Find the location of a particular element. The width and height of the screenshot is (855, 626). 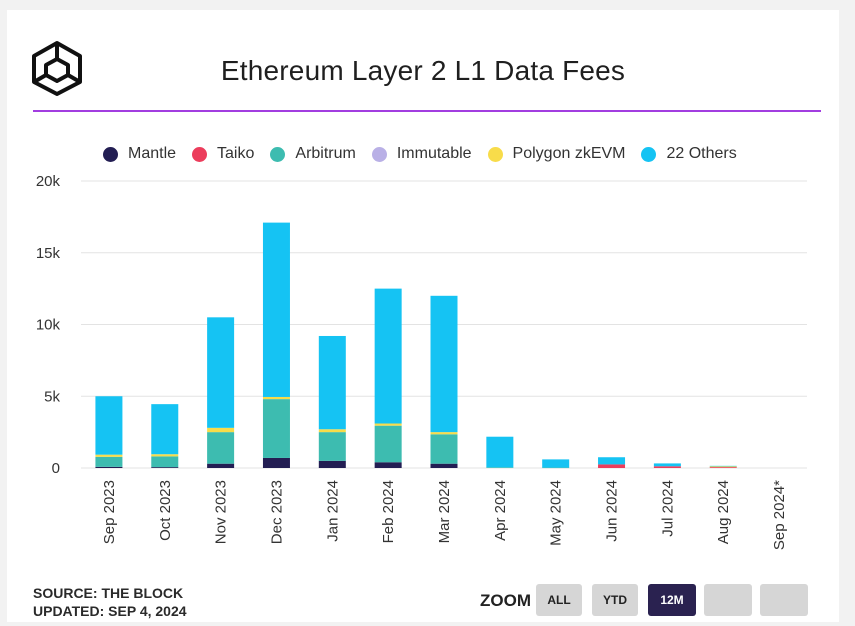

y-tick-label: 5k is located at coordinates (52, 396).